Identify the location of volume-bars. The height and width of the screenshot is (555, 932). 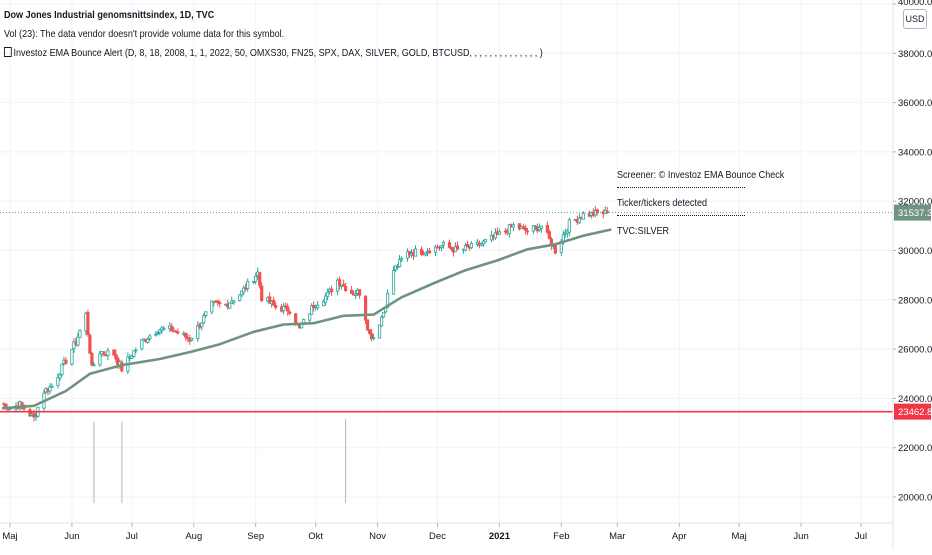
(220, 461).